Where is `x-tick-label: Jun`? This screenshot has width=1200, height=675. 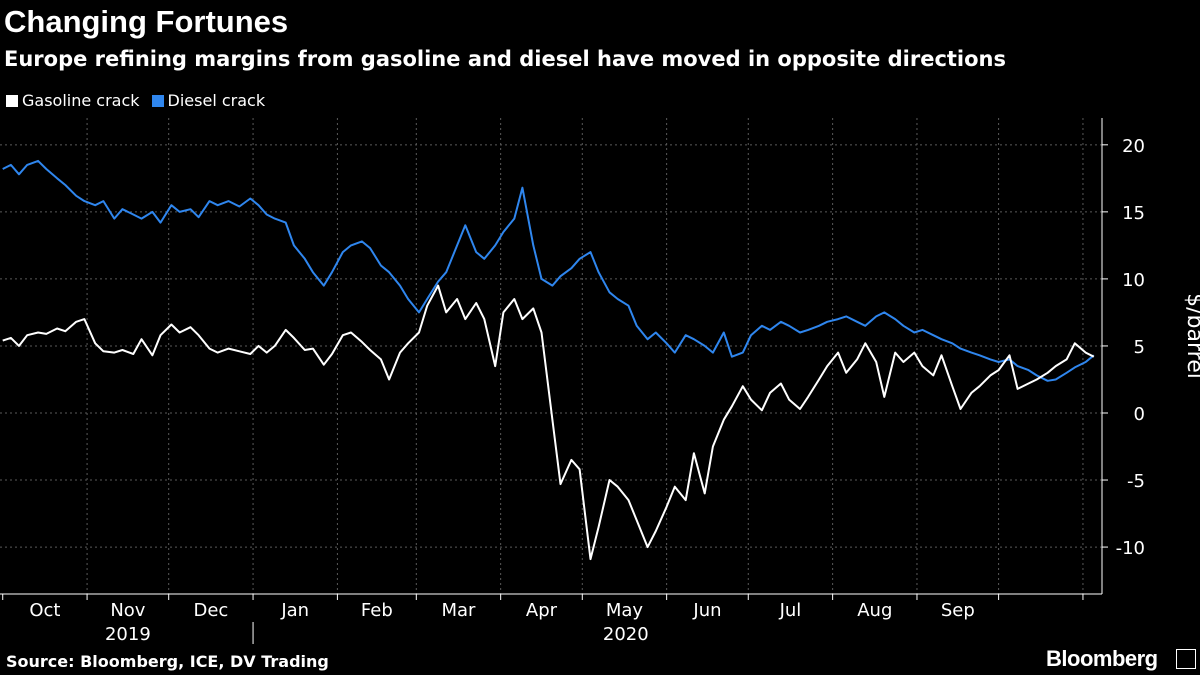 x-tick-label: Jun is located at coordinates (706, 610).